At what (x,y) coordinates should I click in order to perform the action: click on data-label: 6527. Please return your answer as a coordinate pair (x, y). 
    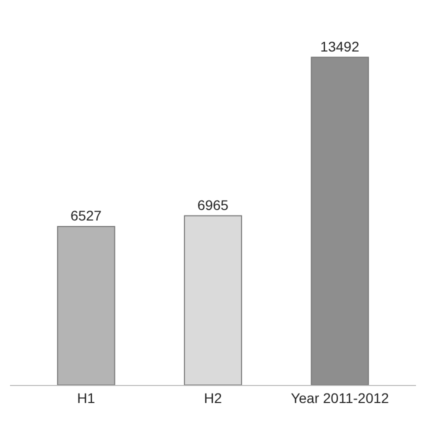
    Looking at the image, I should click on (86, 215).